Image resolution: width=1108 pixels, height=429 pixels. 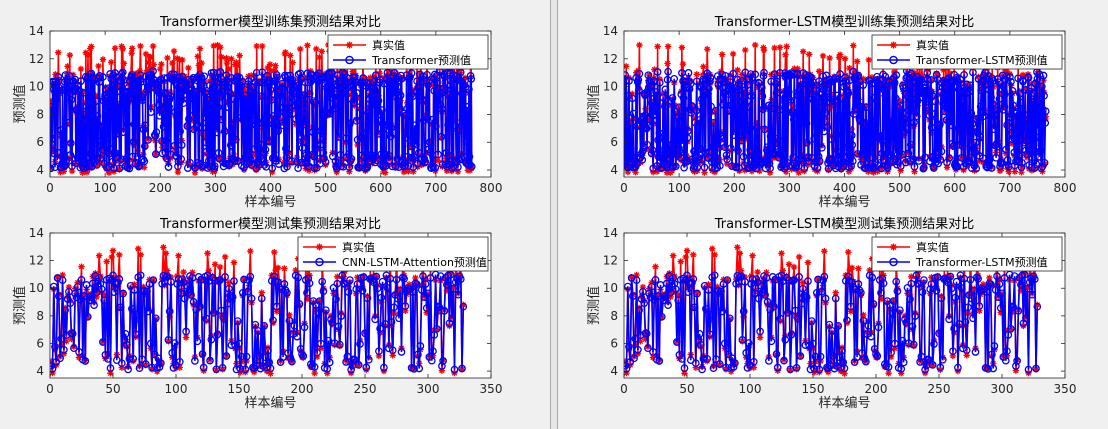 I want to click on y-tick-label: 12, so click(x=36, y=261).